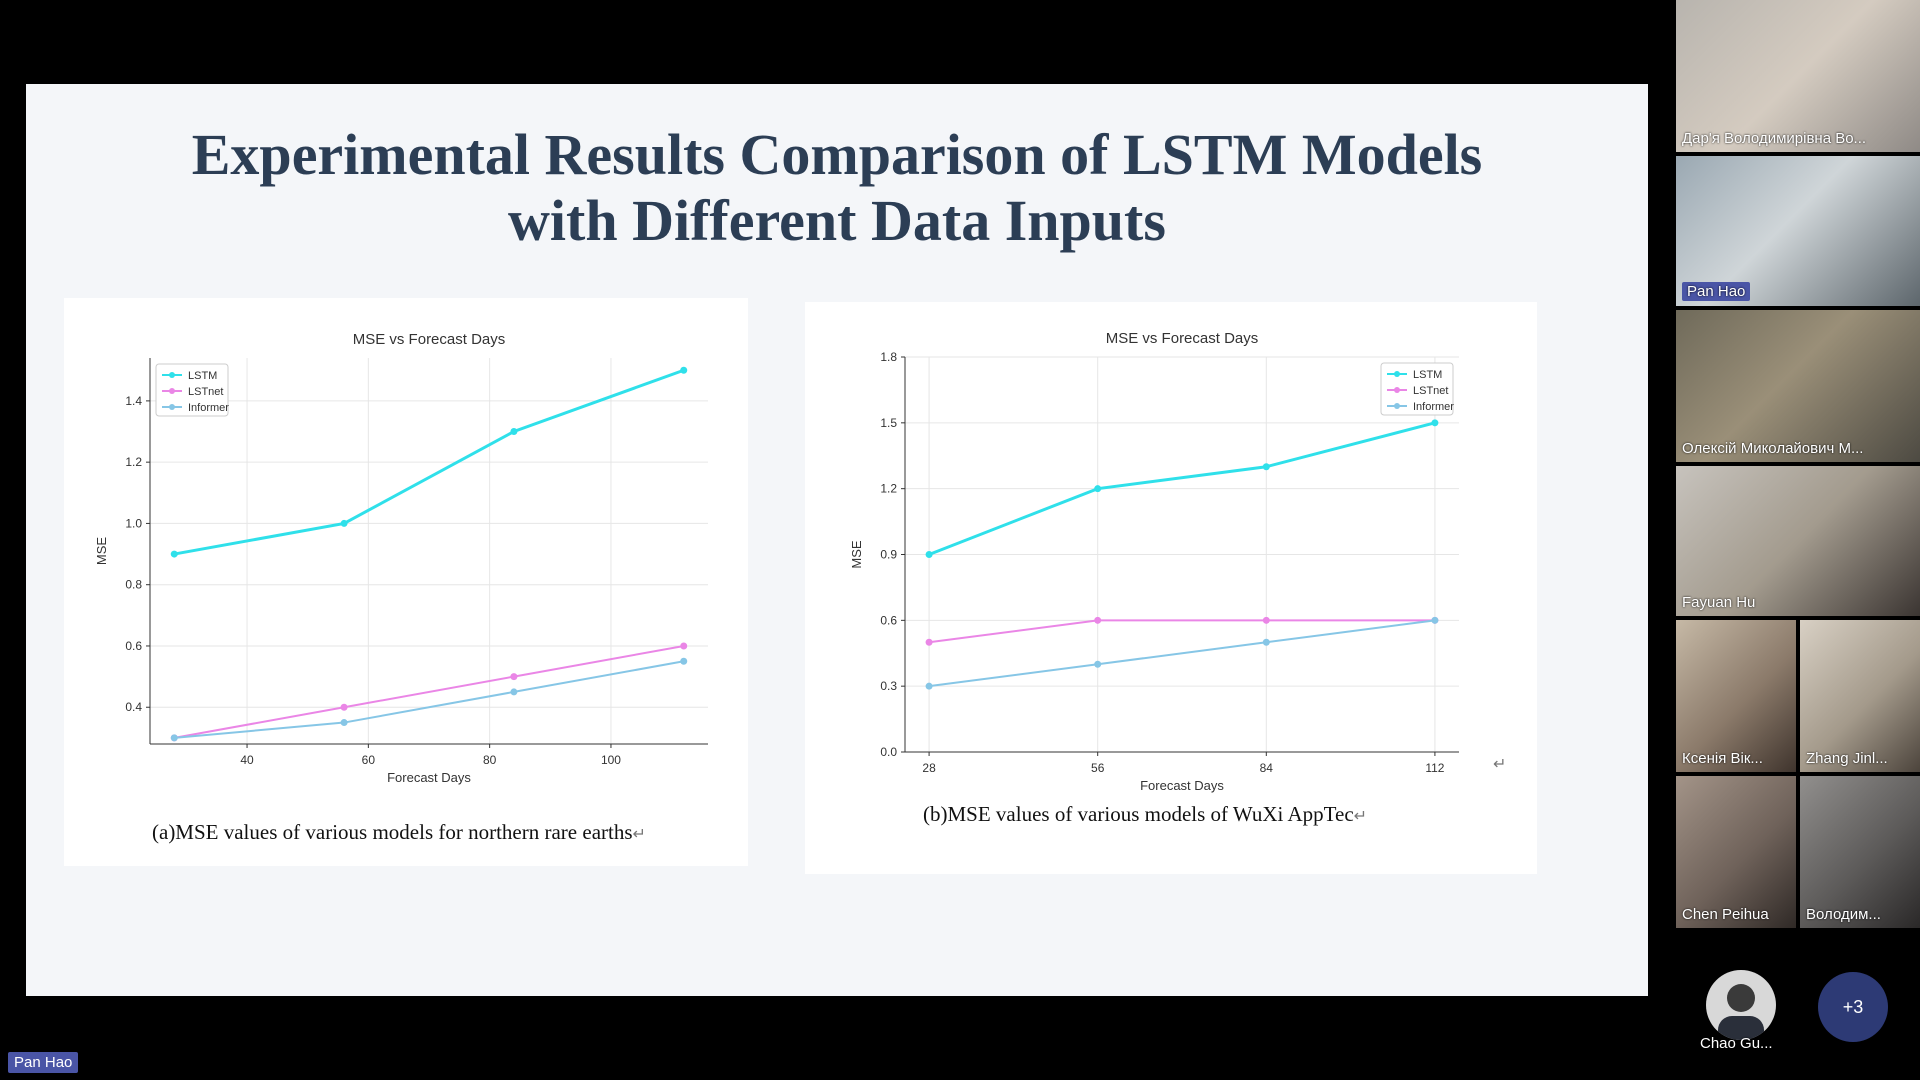 This screenshot has width=1920, height=1080. I want to click on x-tick-label: 56, so click(1098, 768).